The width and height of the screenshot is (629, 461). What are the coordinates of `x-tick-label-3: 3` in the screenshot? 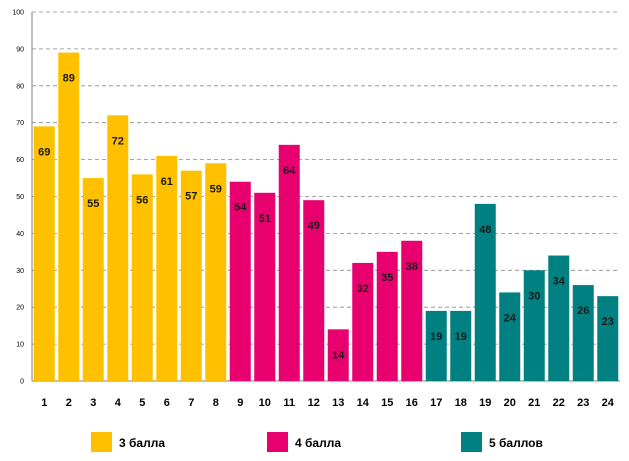 It's located at (93, 403).